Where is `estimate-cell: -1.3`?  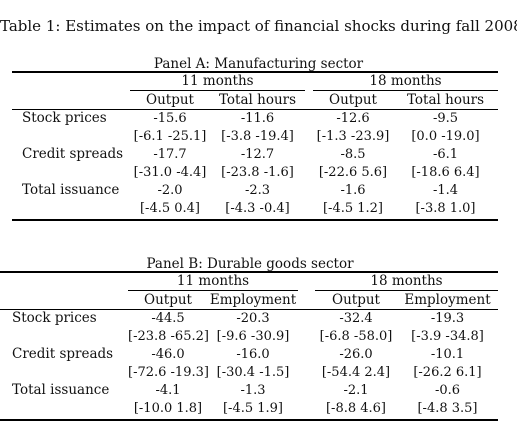
estimate-cell: -1.3 is located at coordinates (253, 390).